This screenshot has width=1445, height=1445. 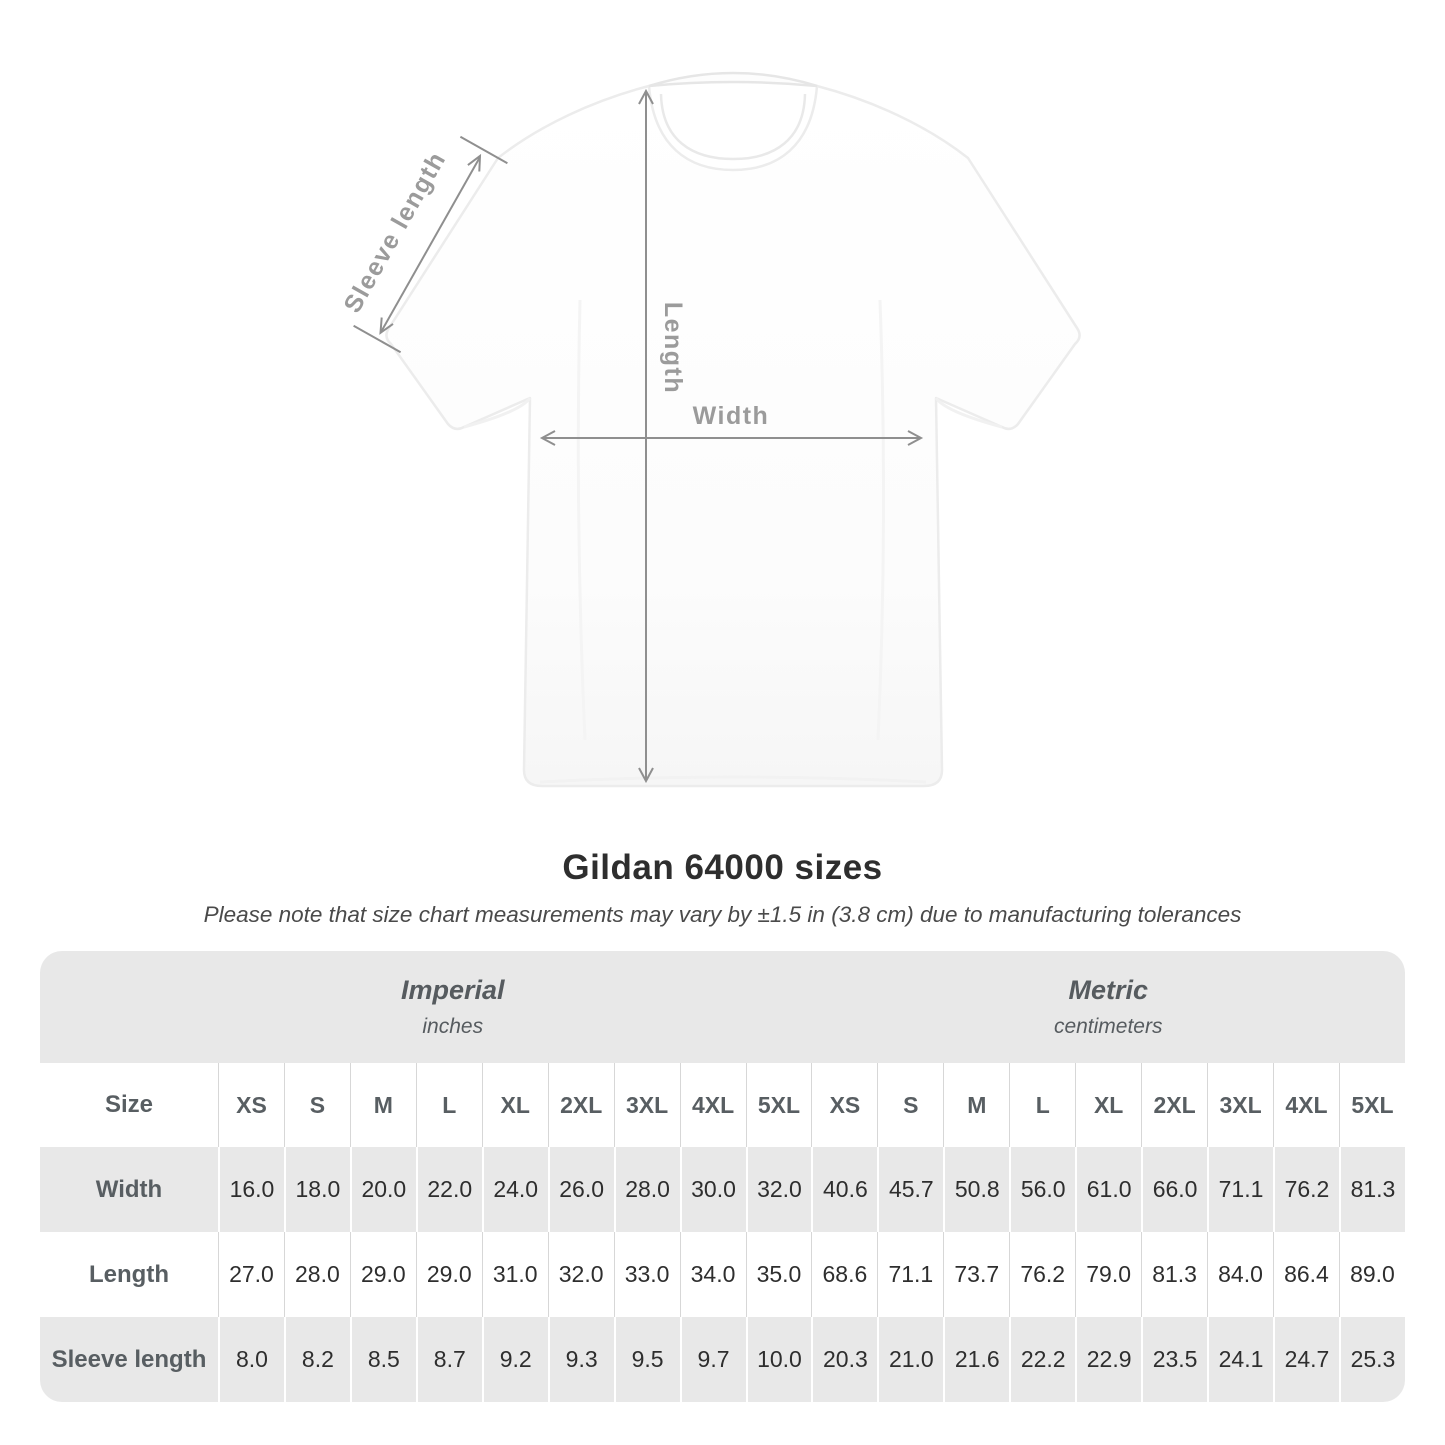 What do you see at coordinates (1240, 1274) in the screenshot?
I see `value-cell: 84.0` at bounding box center [1240, 1274].